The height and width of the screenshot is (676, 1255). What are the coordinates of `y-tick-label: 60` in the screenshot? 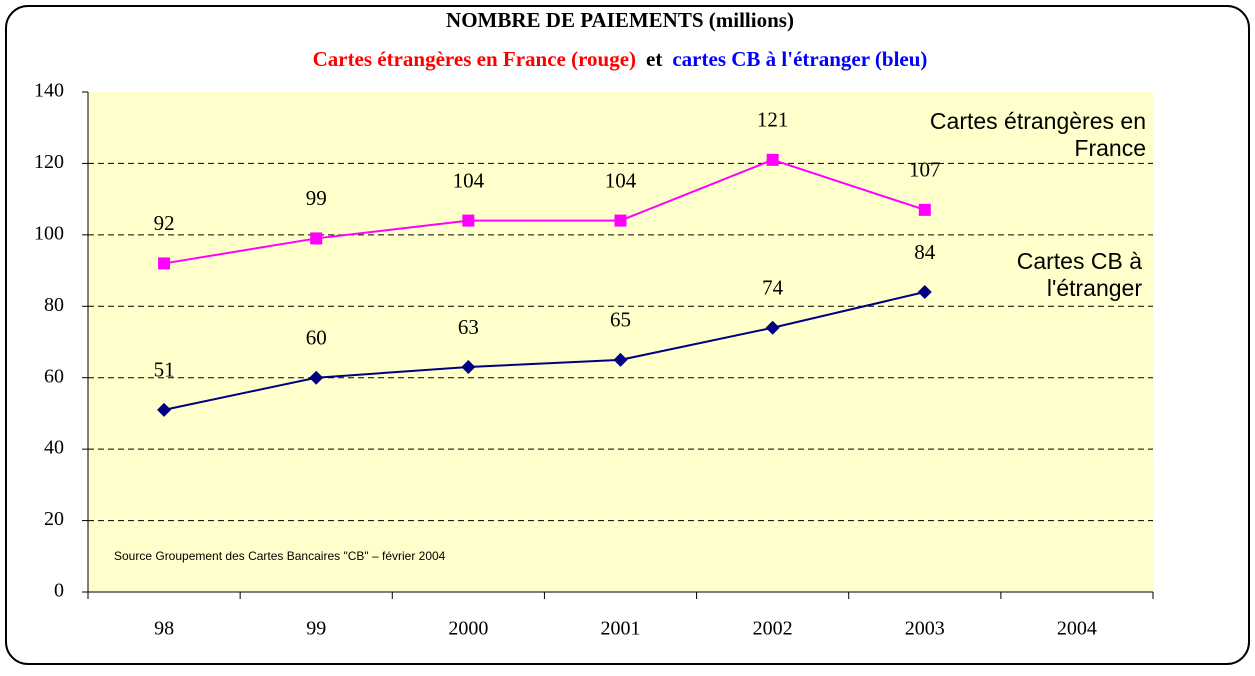 It's located at (54, 376).